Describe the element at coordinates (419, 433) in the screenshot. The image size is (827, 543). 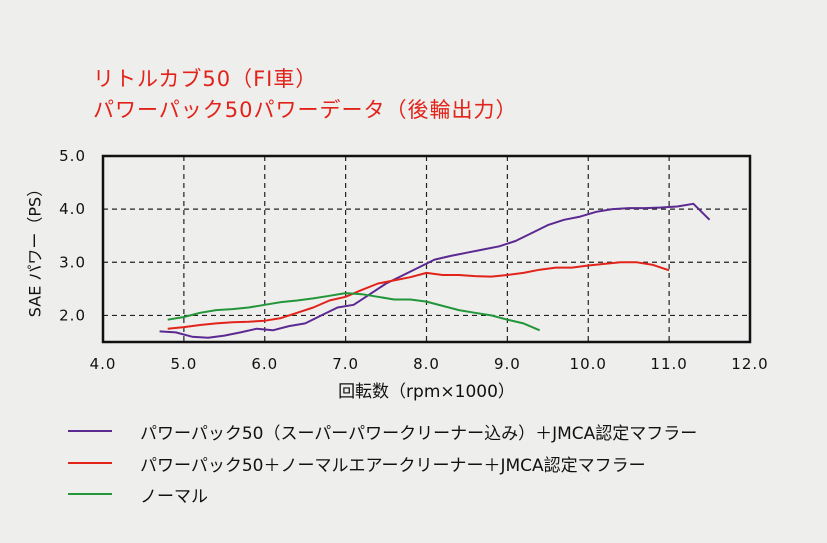
I see `legend-label: パワーパック50（スーパーパワークリーナー込み）＋JMCA認定マフラー` at that location.